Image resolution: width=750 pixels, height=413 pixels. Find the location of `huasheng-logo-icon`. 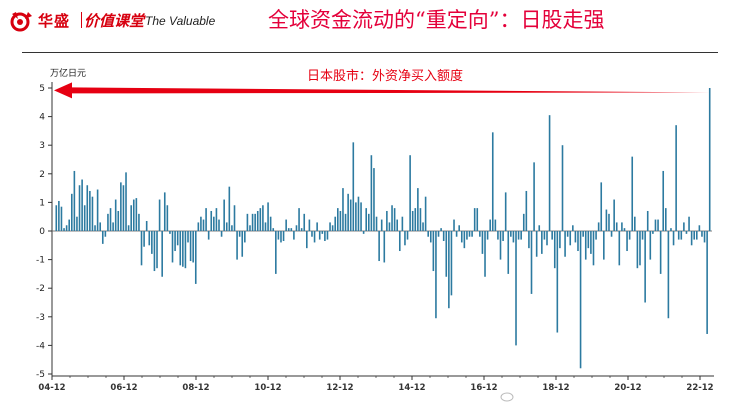

huasheng-logo-icon is located at coordinates (21, 22).